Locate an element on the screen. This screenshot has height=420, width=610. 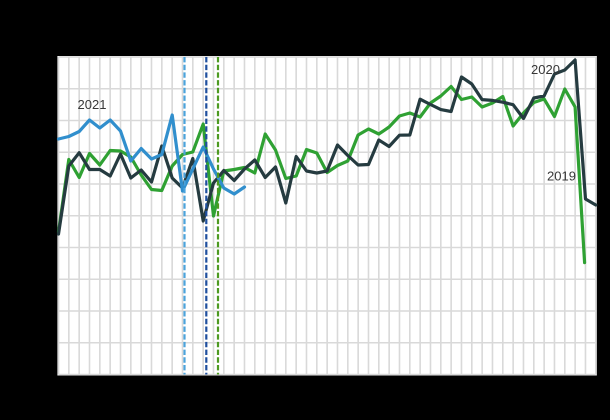
svg-text: 2021 is located at coordinates (92, 104).